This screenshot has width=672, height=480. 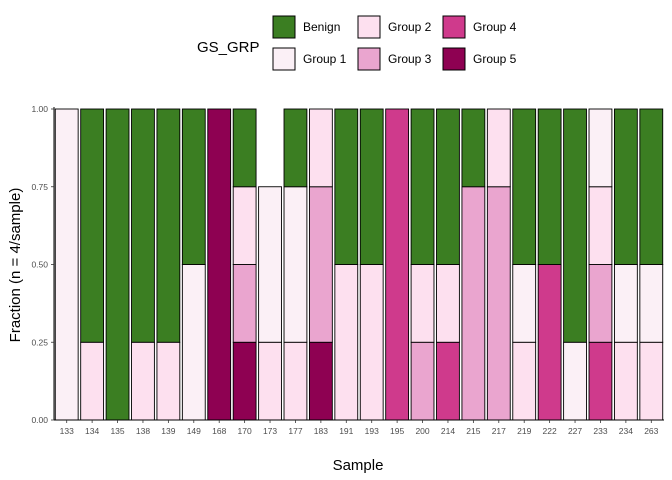 What do you see at coordinates (284, 27) in the screenshot?
I see `legend-swatch-benign` at bounding box center [284, 27].